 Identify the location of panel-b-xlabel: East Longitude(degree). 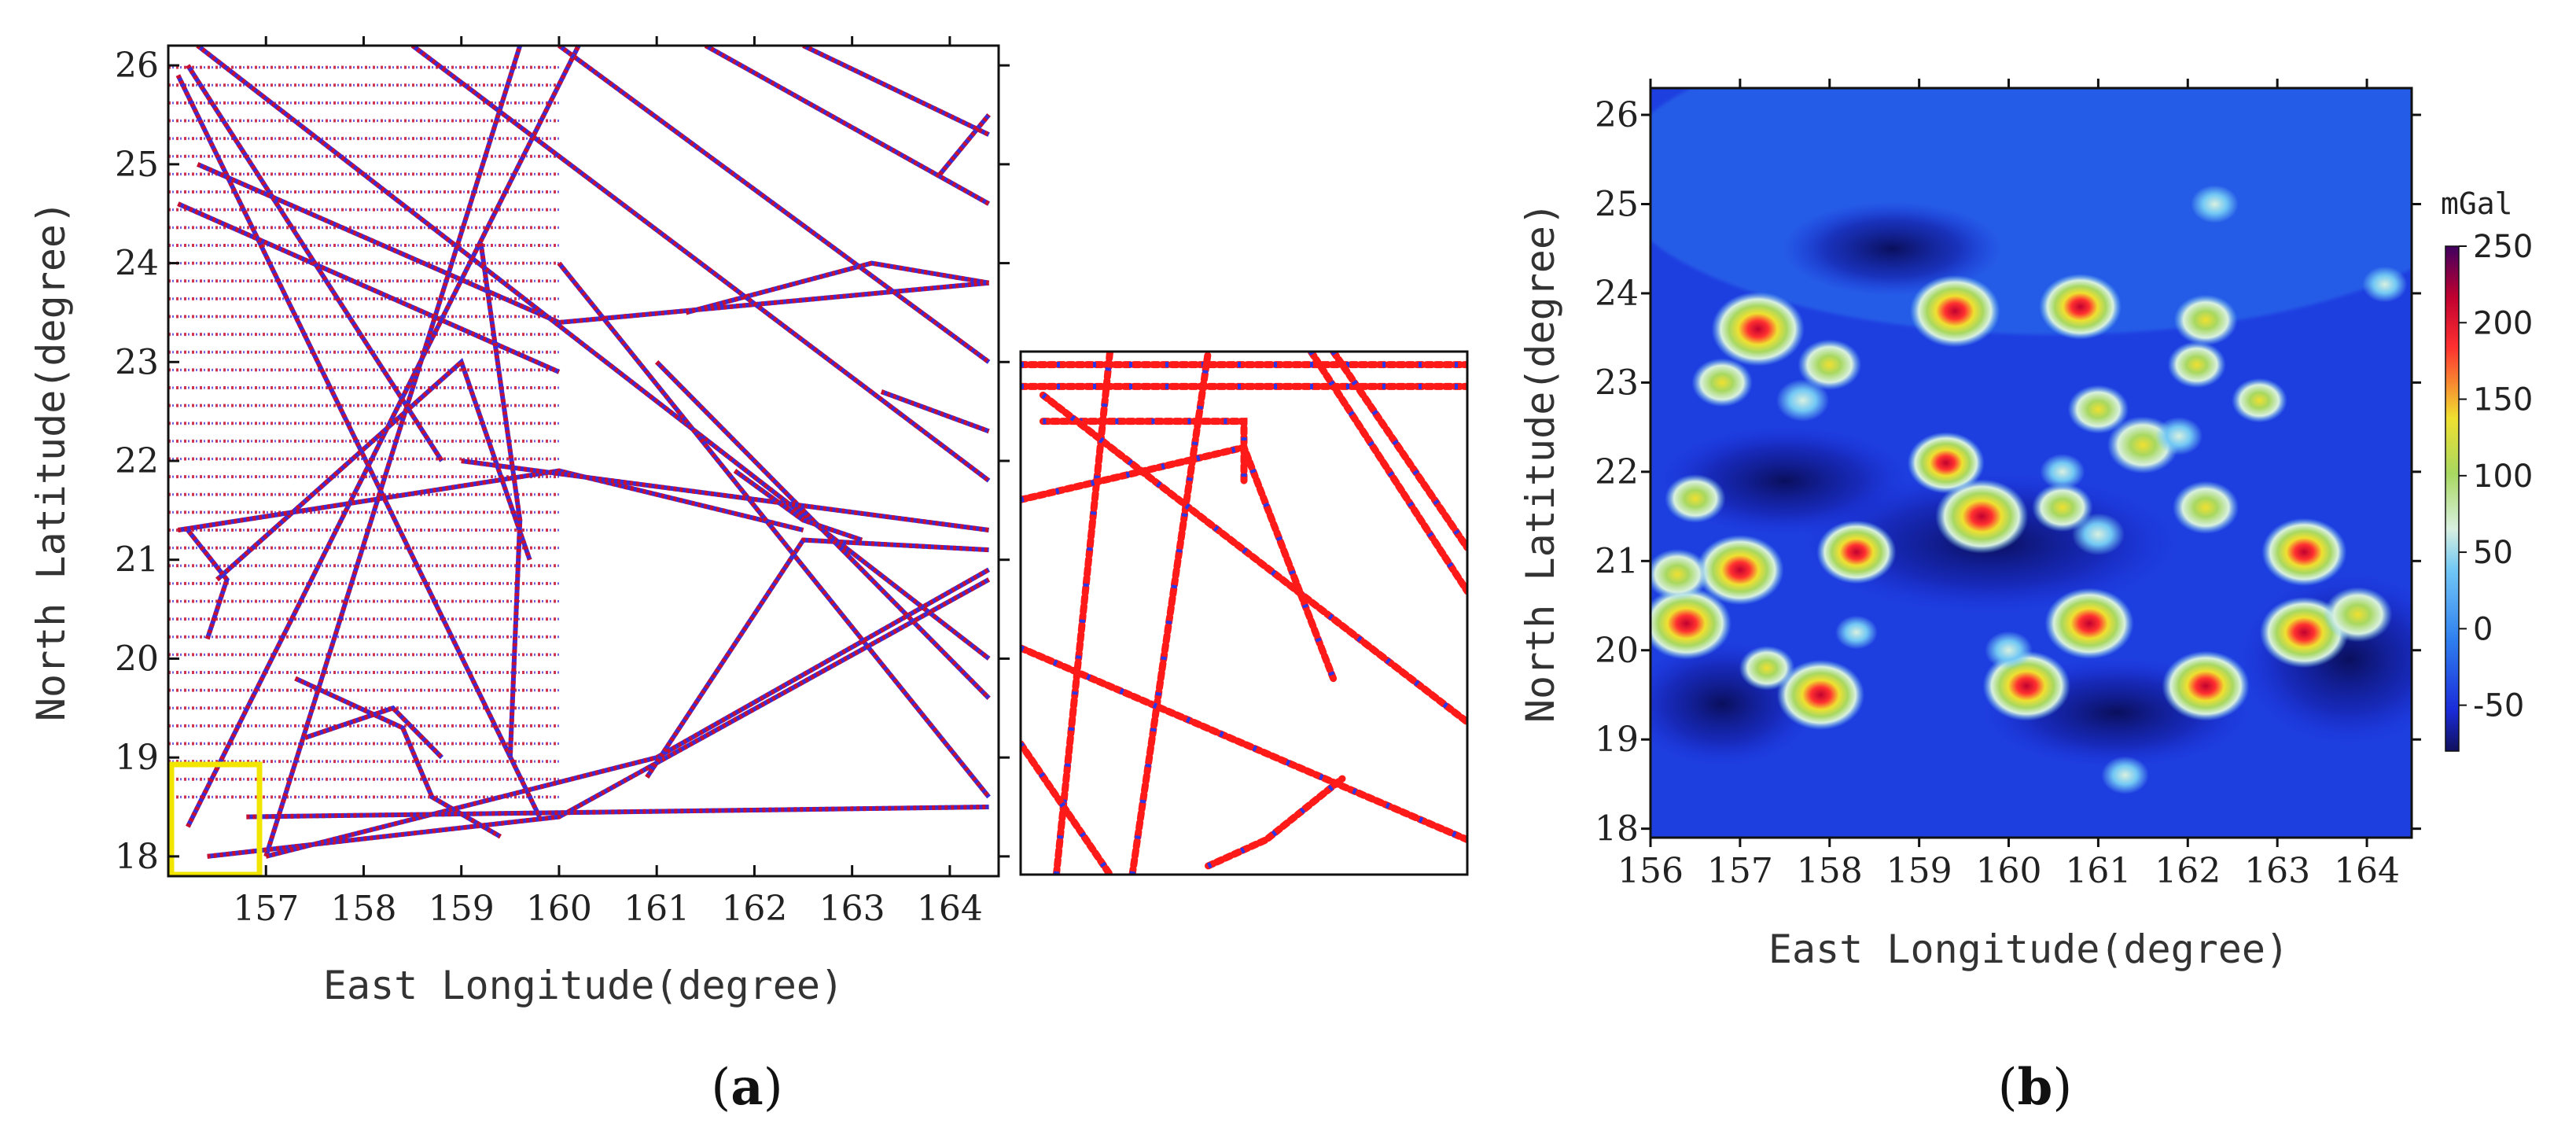
(2028, 949).